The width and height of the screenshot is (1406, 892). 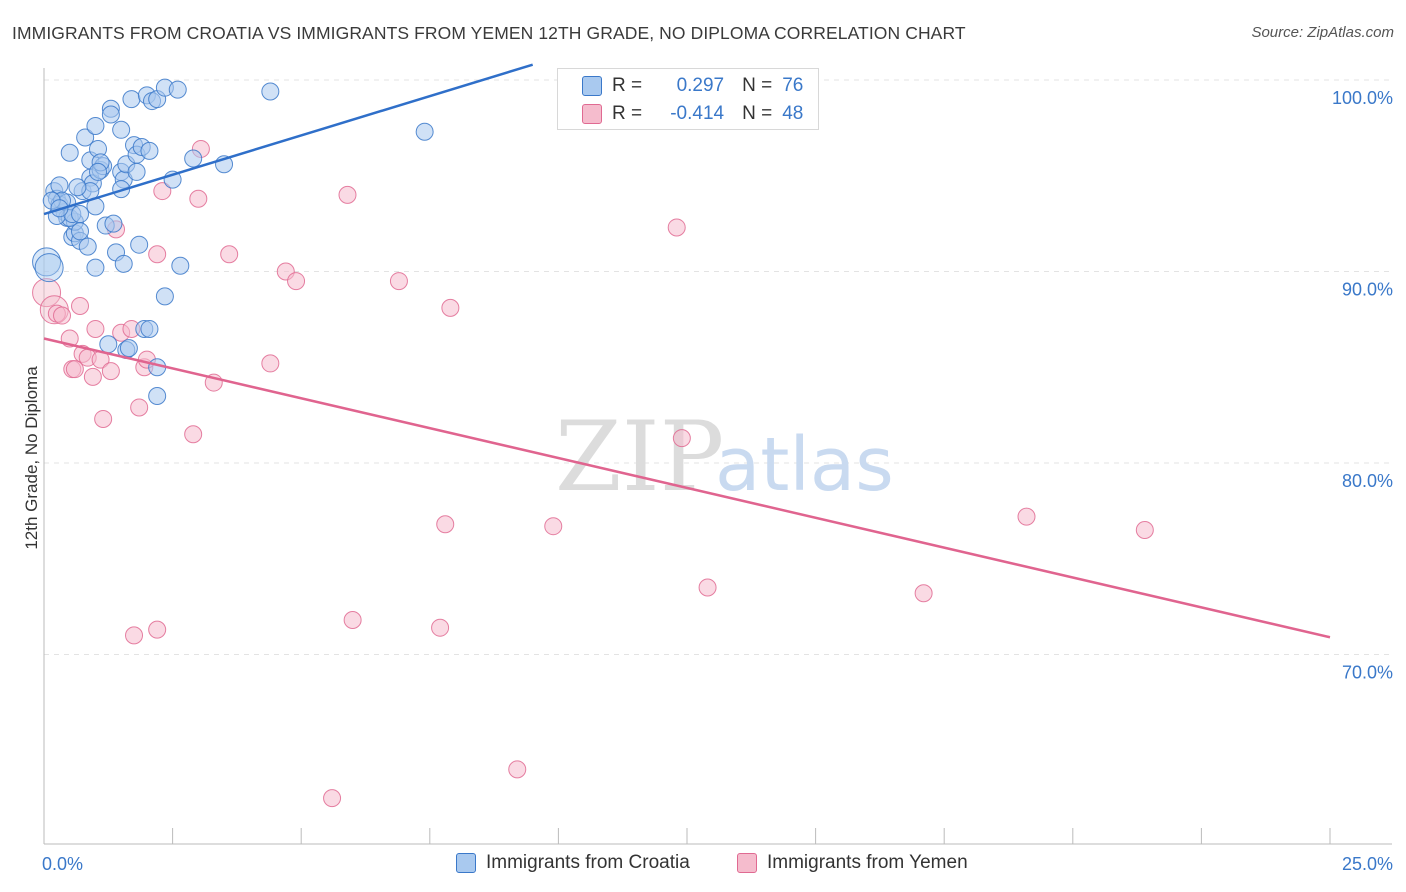 What do you see at coordinates (639, 457) in the screenshot?
I see `watermark-zip: ZIP` at bounding box center [639, 457].